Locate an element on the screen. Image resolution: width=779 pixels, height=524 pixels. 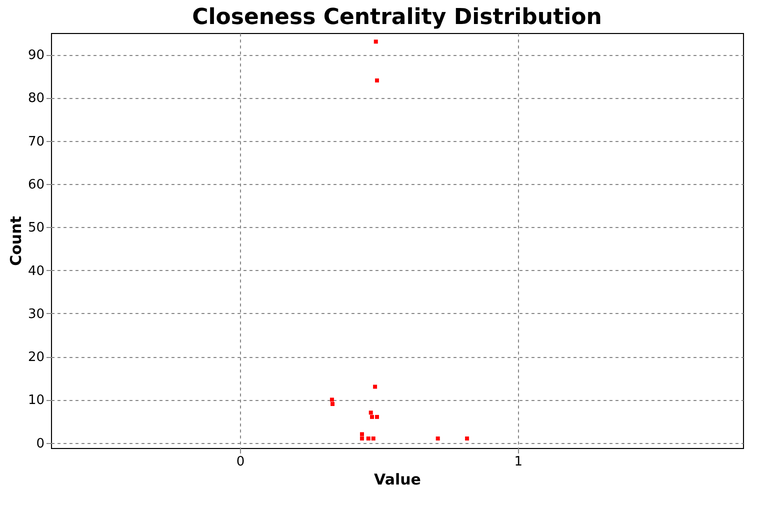
y-tick-label: 50 is located at coordinates (36, 228).